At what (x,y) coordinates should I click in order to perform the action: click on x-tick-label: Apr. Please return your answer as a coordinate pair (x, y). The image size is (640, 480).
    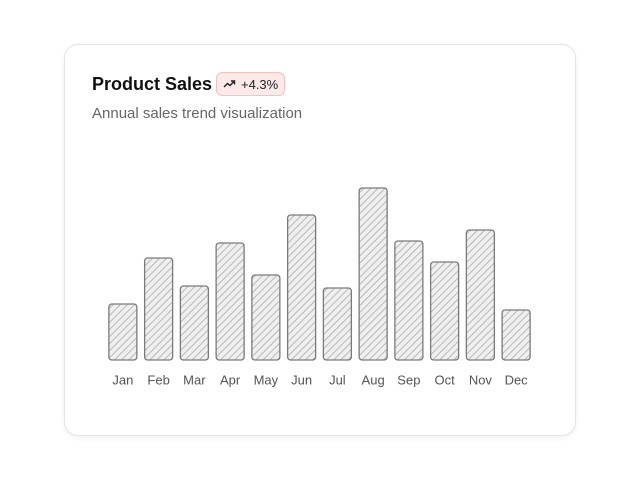
    Looking at the image, I should click on (230, 379).